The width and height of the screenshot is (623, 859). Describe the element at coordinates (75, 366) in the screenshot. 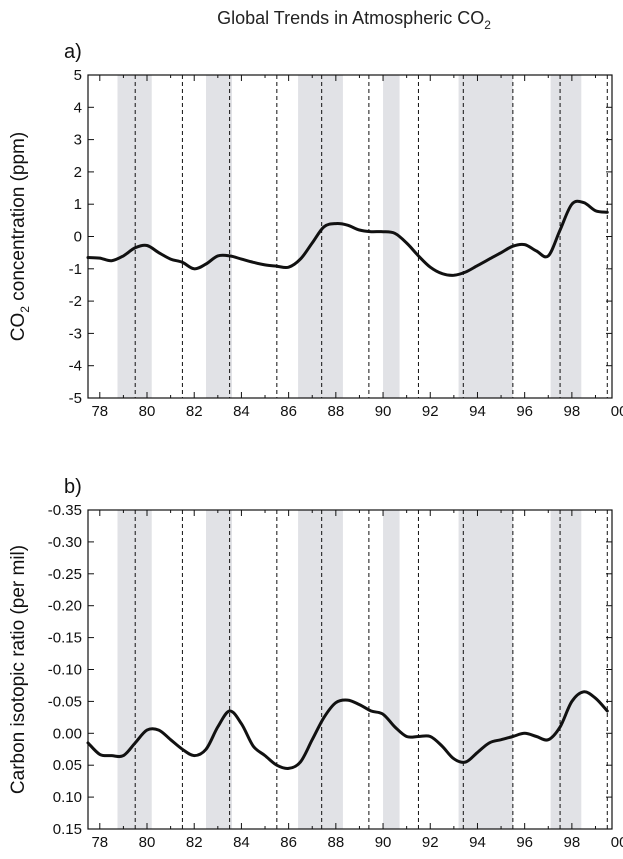

I see `a-ytick-label-1: -4` at that location.